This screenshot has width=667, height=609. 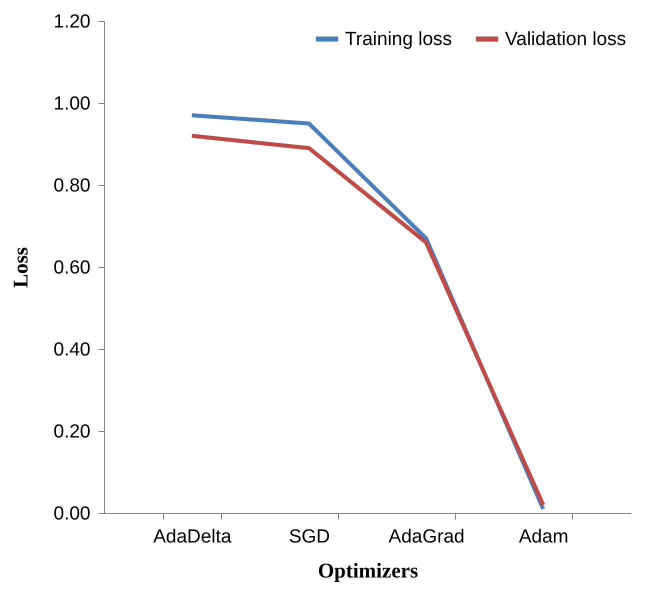 What do you see at coordinates (72, 514) in the screenshot?
I see `y-tick-label: 0.00` at bounding box center [72, 514].